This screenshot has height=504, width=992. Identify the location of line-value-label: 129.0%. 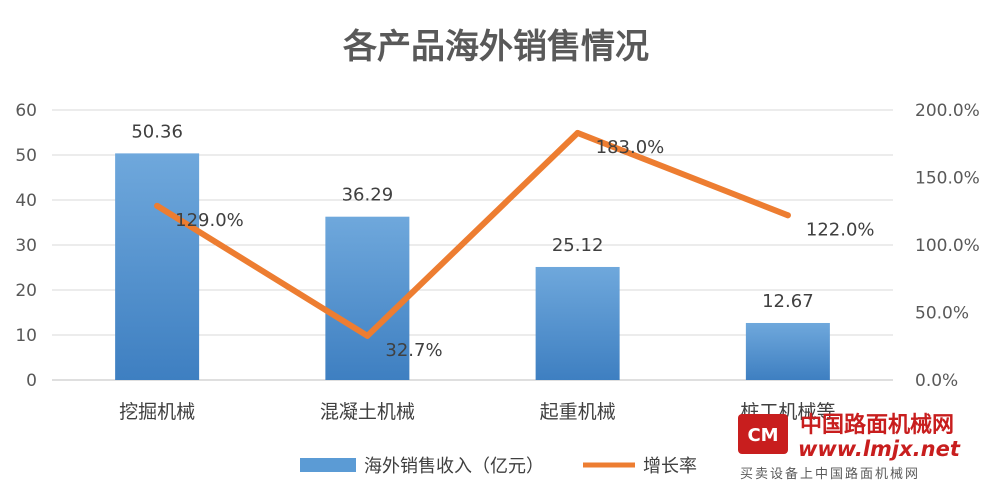
(209, 220).